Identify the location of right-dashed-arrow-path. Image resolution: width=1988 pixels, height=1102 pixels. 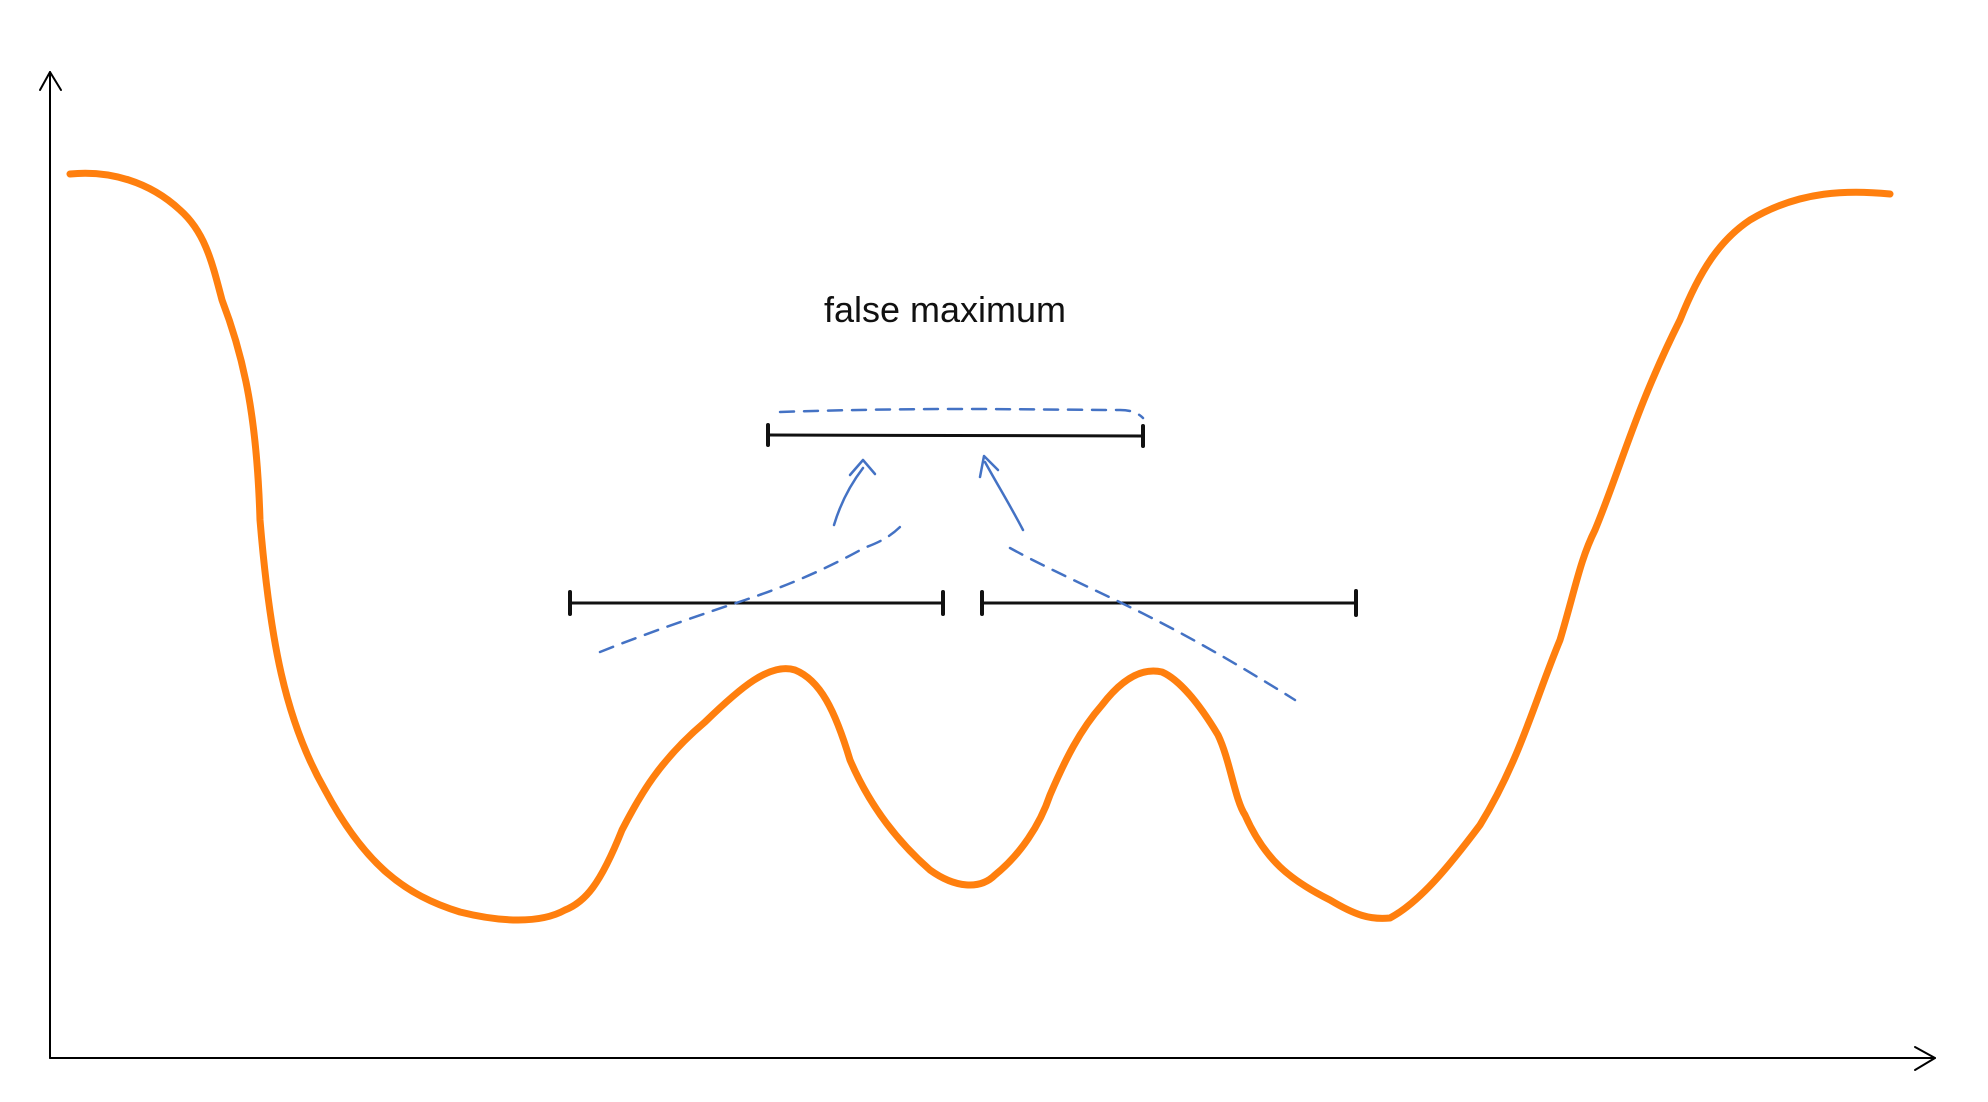
(1152, 624).